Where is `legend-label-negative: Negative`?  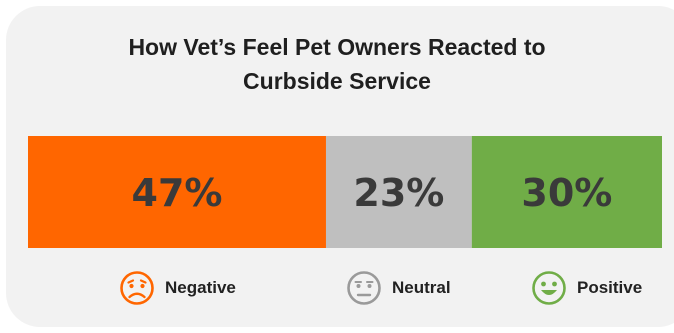
legend-label-negative: Negative is located at coordinates (200, 287).